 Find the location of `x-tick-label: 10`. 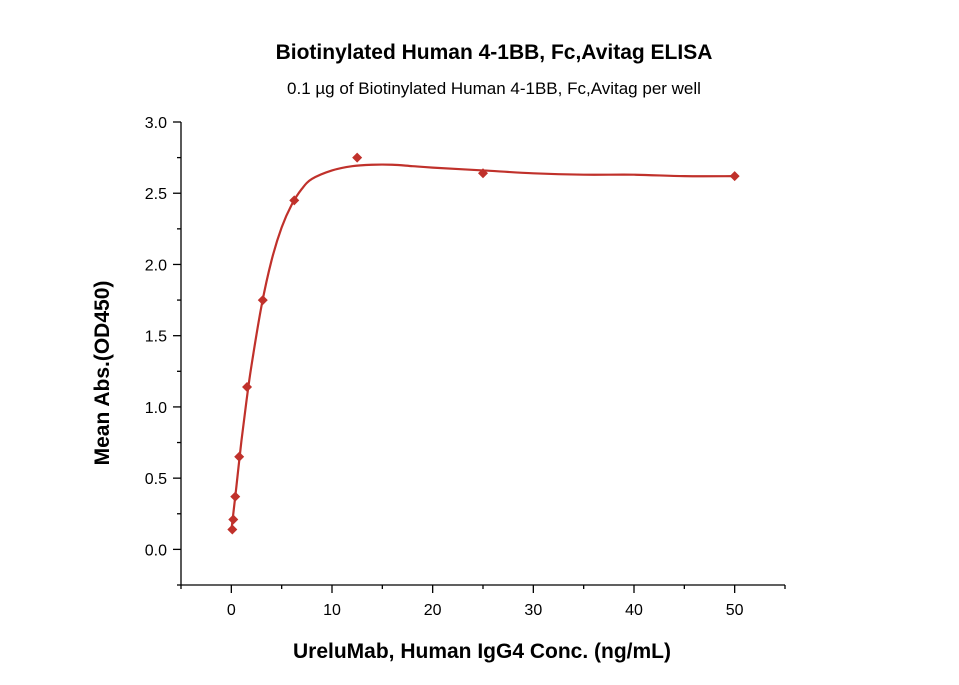

x-tick-label: 10 is located at coordinates (332, 610).